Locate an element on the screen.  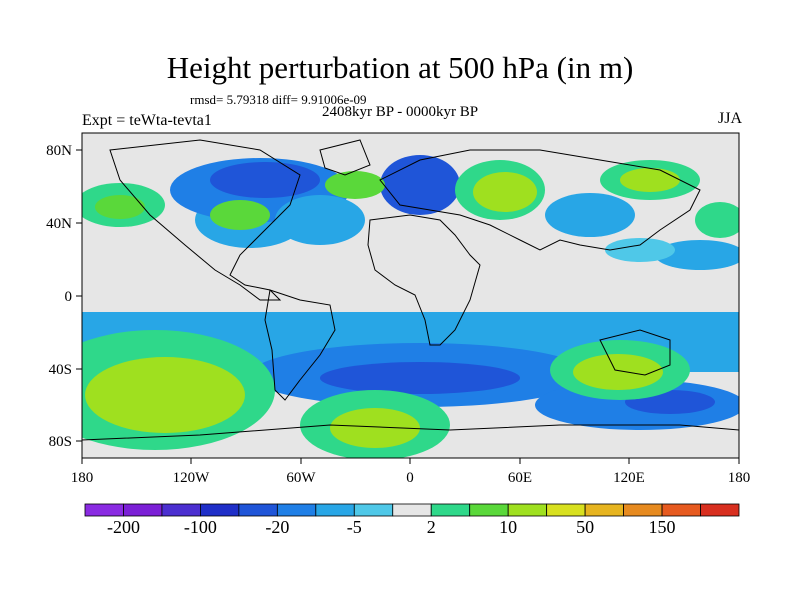
lon-tick-120w: 120W is located at coordinates (192, 478).